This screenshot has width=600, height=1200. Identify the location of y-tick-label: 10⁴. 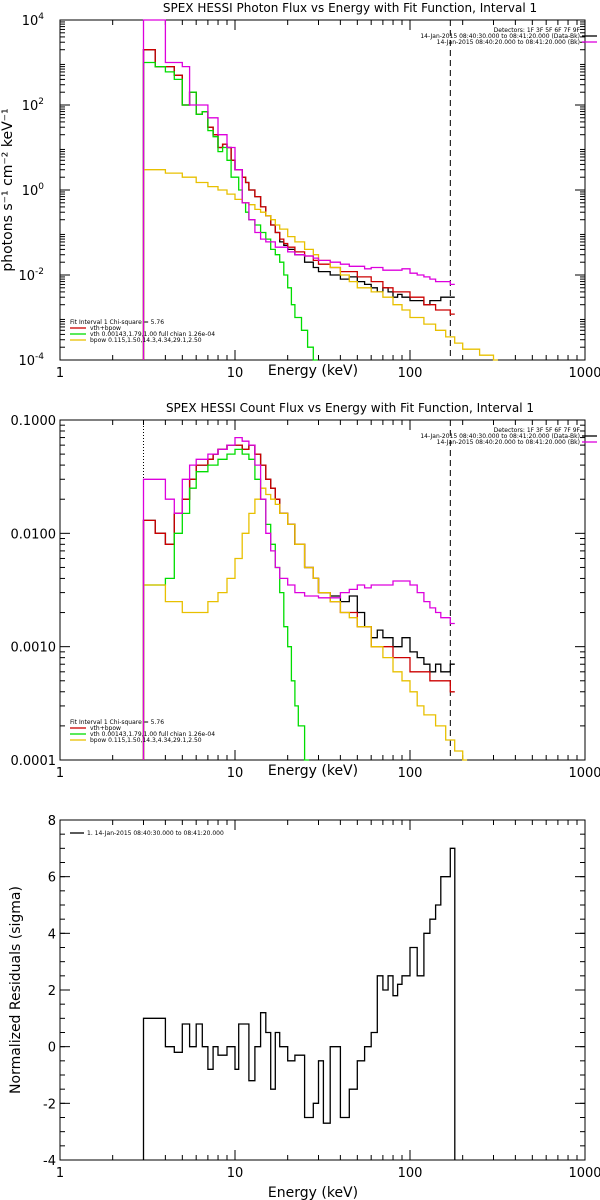
(33, 20).